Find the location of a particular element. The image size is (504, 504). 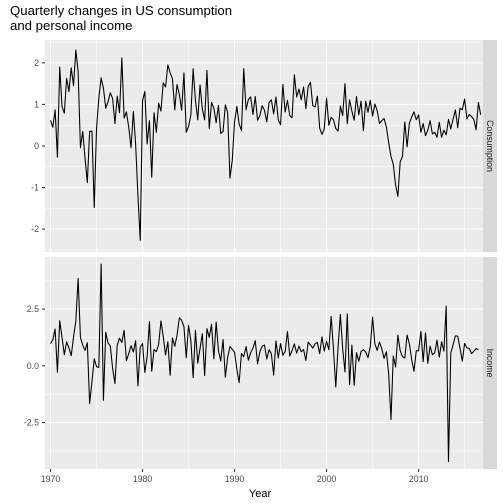

y-tick-label: 2 is located at coordinates (36, 63).